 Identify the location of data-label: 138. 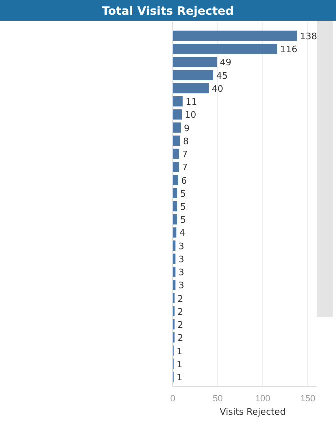
(309, 37).